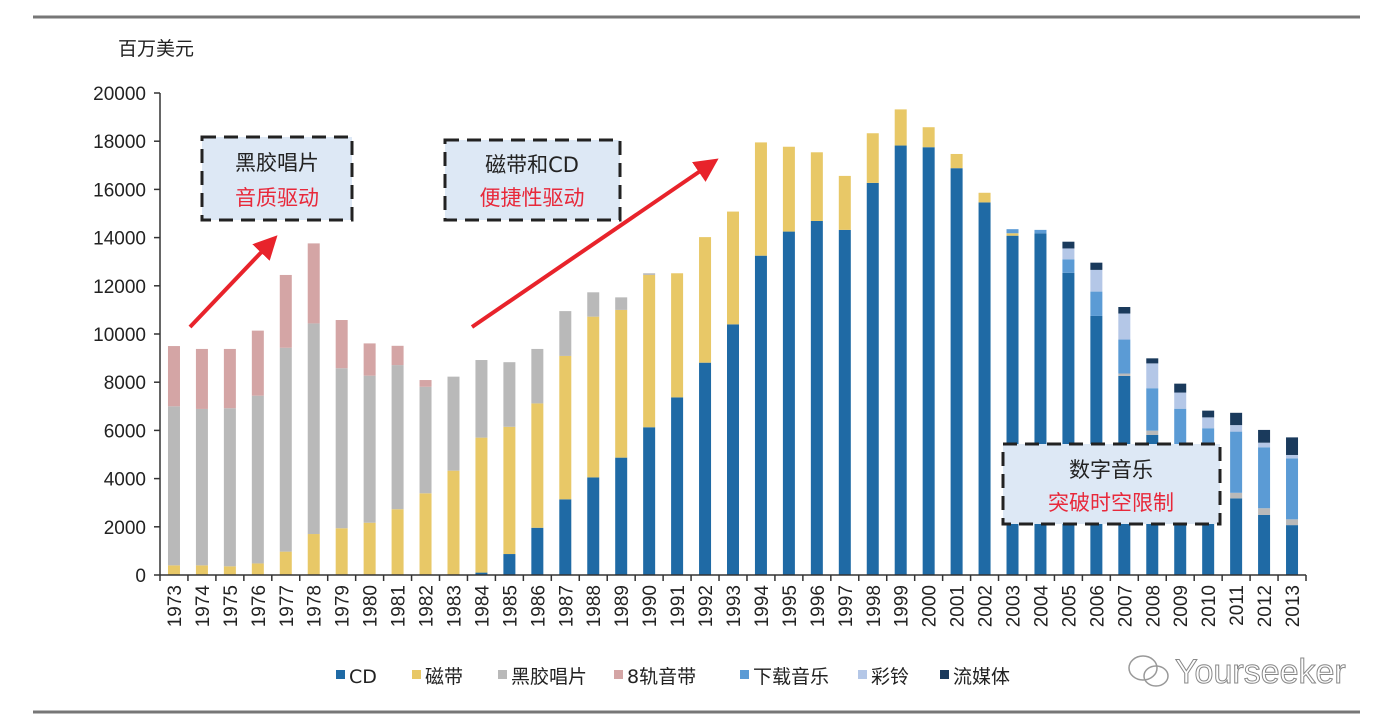 Image resolution: width=1399 pixels, height=728 pixels. What do you see at coordinates (650, 606) in the screenshot?
I see `x-tick-label: 1990` at bounding box center [650, 606].